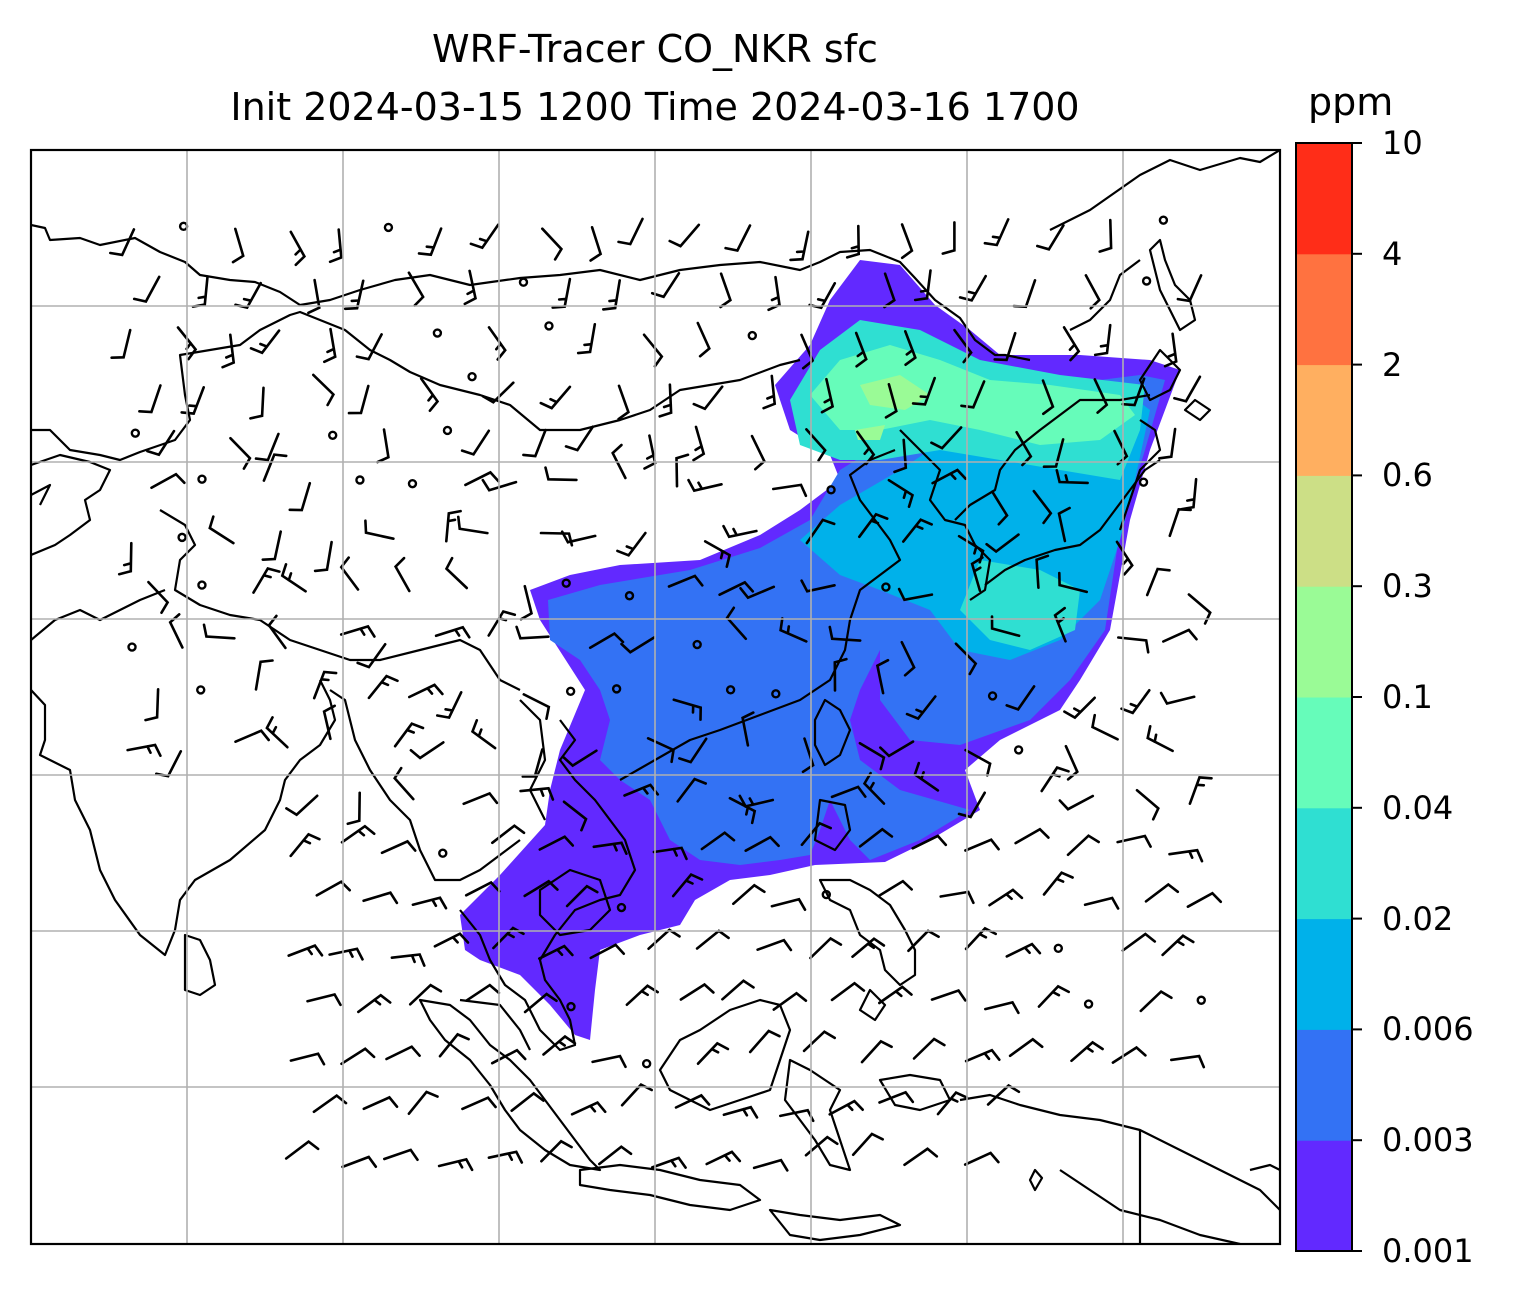 This screenshot has height=1306, width=1528. Describe the element at coordinates (1407, 586) in the screenshot. I see `colorbar-tick-label: 0.3` at that location.